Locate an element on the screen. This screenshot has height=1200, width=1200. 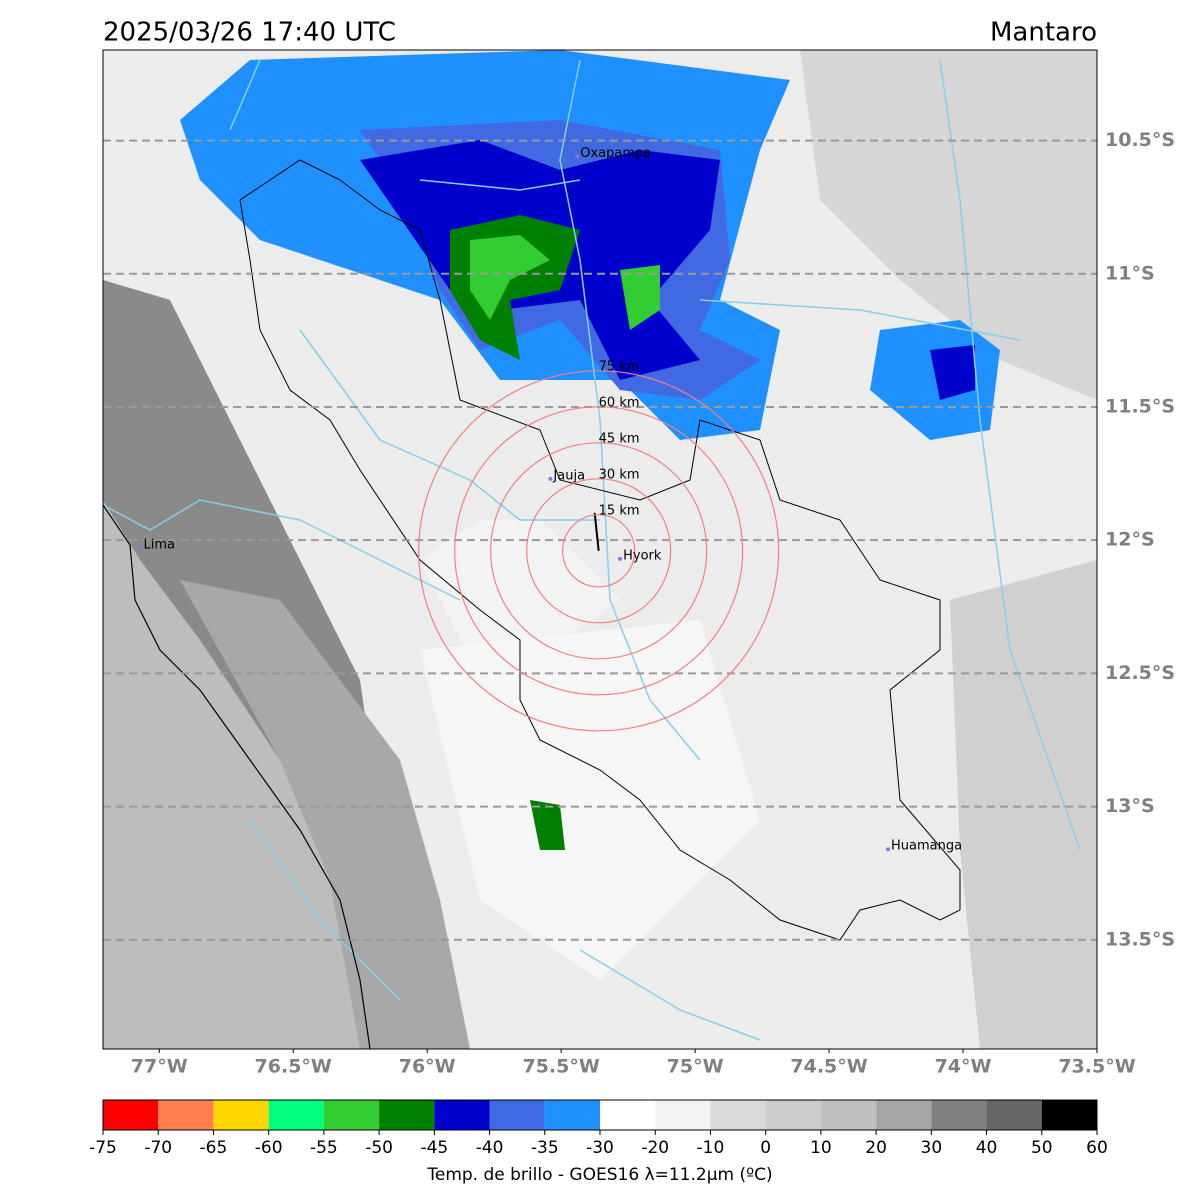
colorbar-tick-label: -65 is located at coordinates (214, 1148).